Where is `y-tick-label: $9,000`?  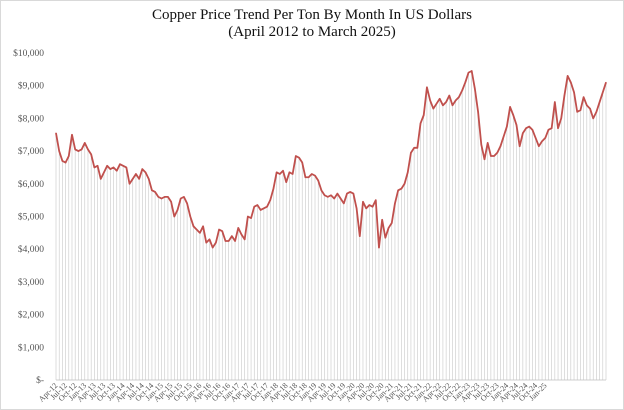 y-tick-label: $9,000 is located at coordinates (31, 86).